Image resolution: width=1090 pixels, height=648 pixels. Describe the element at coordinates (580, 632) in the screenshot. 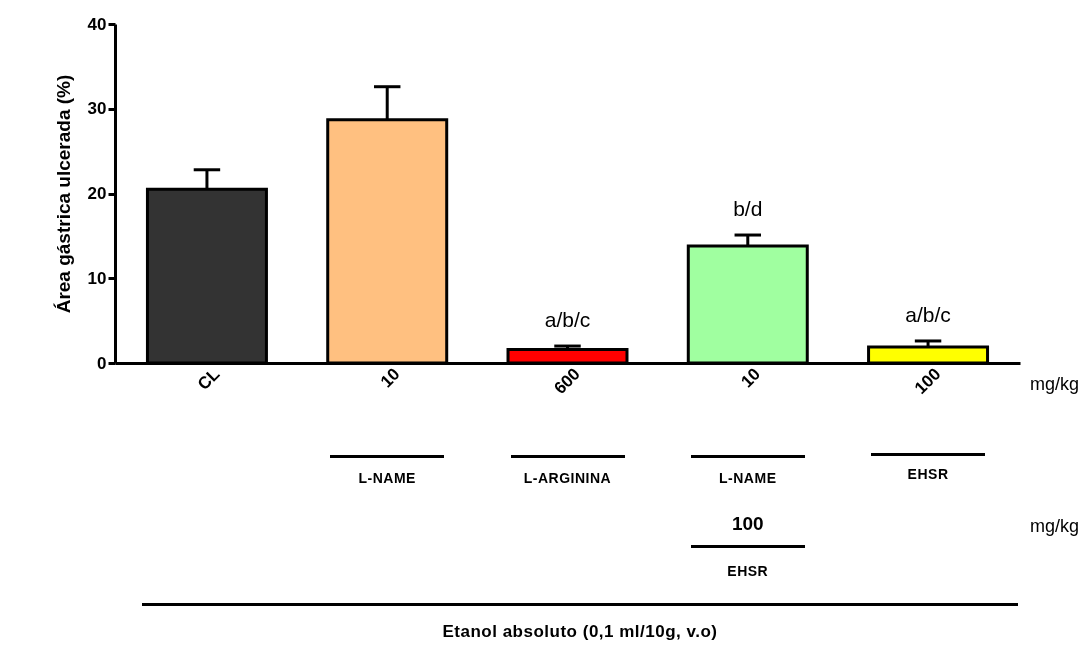

I see `text: Etanol absoluto (0,1 ml/10g, v.o)` at that location.